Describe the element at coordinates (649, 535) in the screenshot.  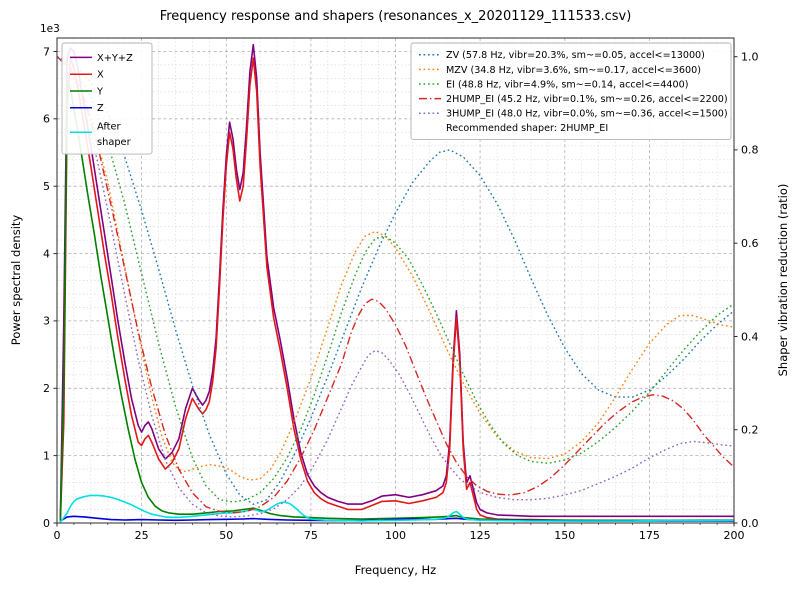
I see `x-tick-label: 175` at that location.